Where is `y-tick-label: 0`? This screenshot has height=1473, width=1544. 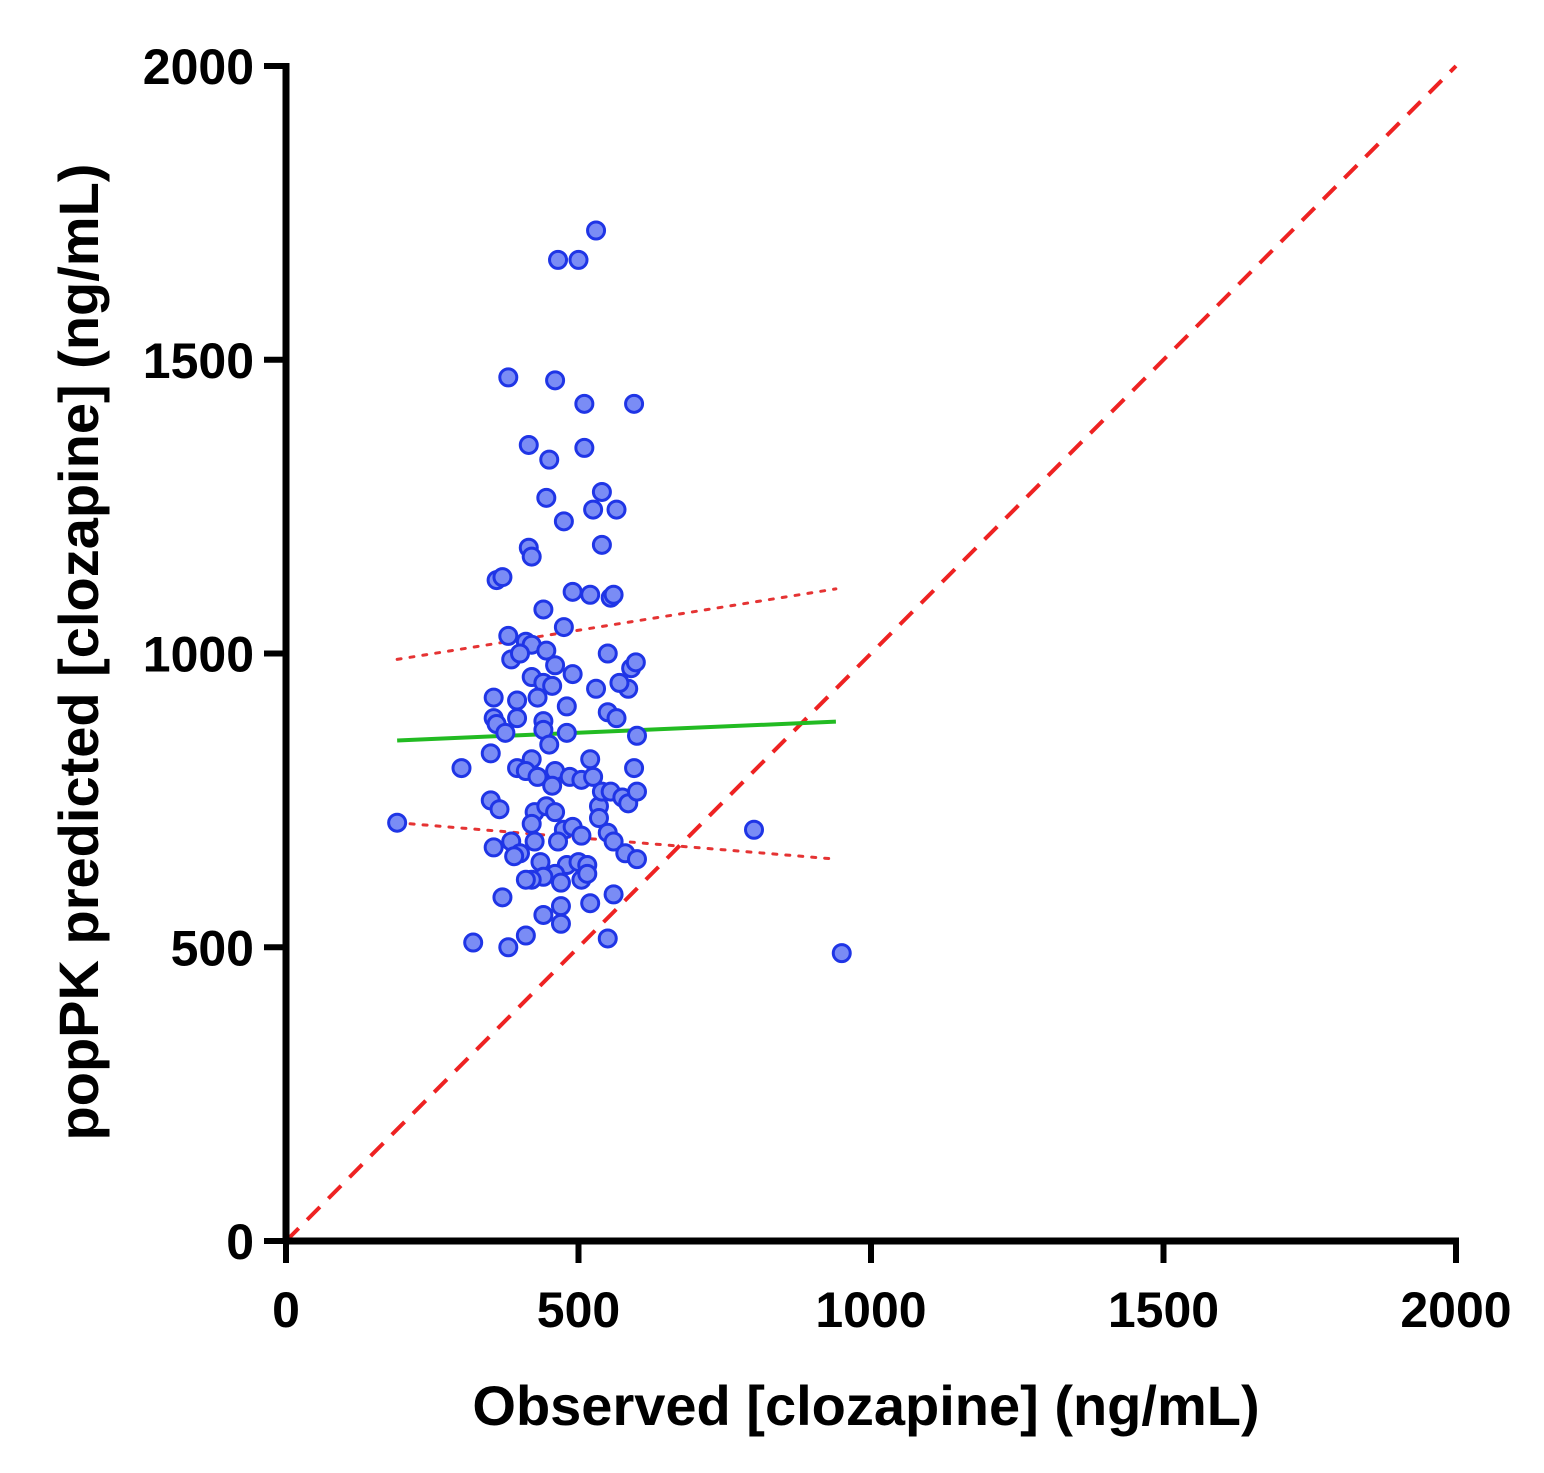
y-tick-label: 0 is located at coordinates (240, 1242).